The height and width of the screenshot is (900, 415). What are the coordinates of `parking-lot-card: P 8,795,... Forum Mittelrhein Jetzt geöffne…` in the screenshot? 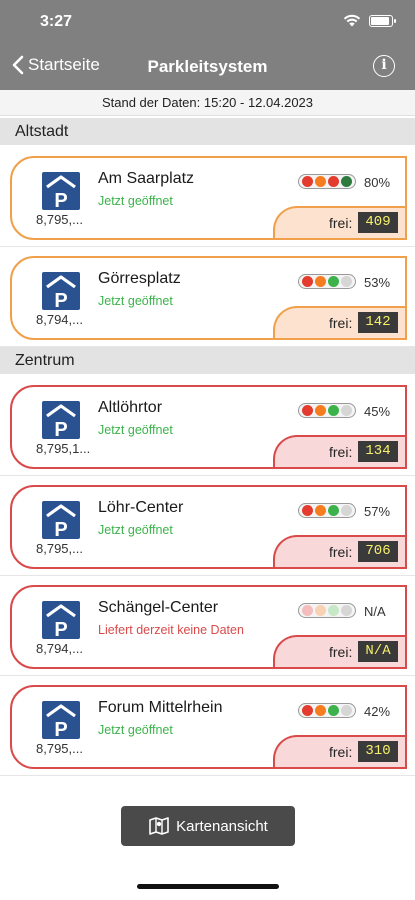 It's located at (208, 727).